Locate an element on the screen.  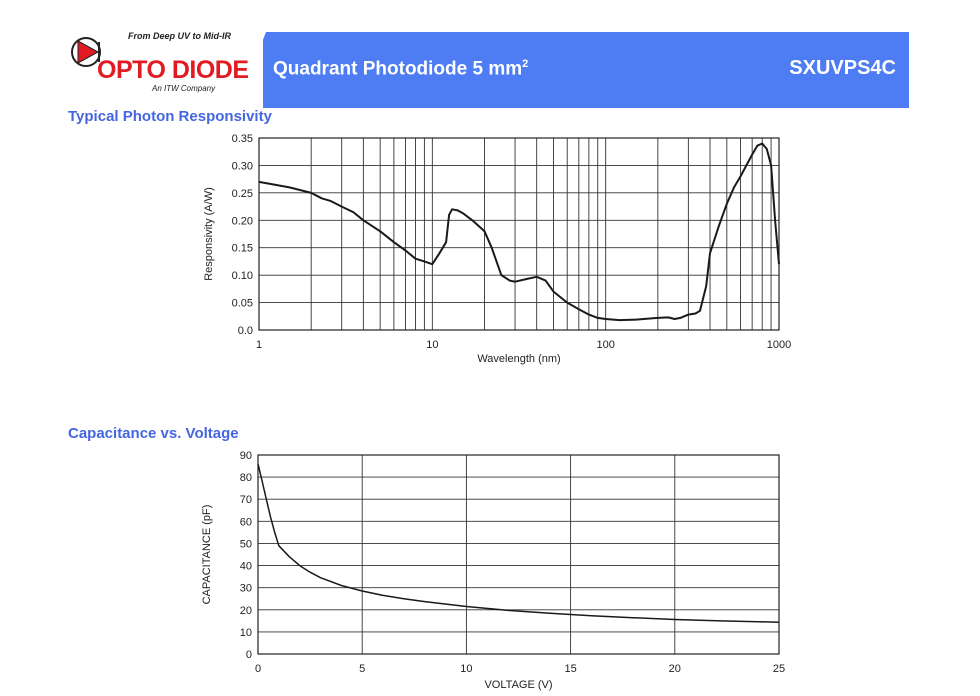
product-title-text: Quadrant Photodiode 5 mm is located at coordinates (398, 69).